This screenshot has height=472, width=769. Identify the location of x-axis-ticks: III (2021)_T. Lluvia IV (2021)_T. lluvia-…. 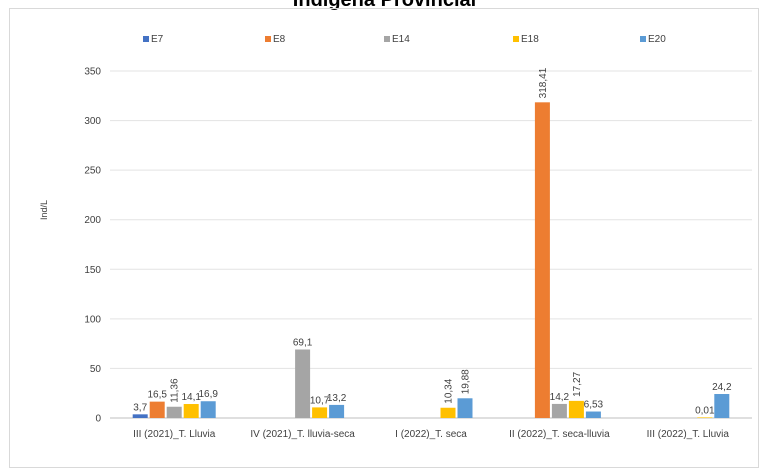
(431, 434).